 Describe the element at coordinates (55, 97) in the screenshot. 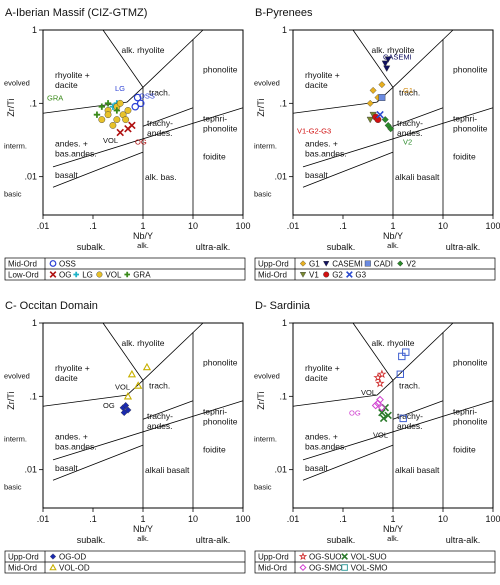

I see `annotation-label: GRA` at that location.